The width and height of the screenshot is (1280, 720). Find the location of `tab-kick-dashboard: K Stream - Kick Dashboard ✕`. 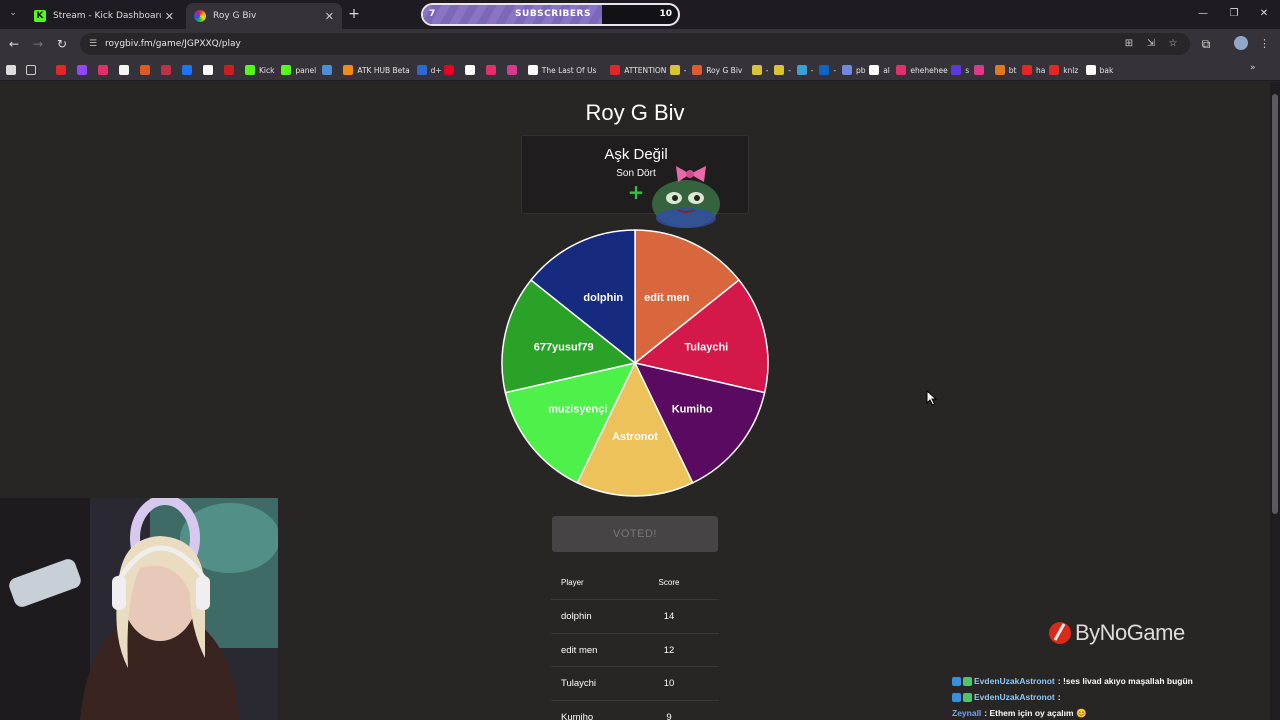

tab-kick-dashboard: K Stream - Kick Dashboard ✕ is located at coordinates (104, 16).